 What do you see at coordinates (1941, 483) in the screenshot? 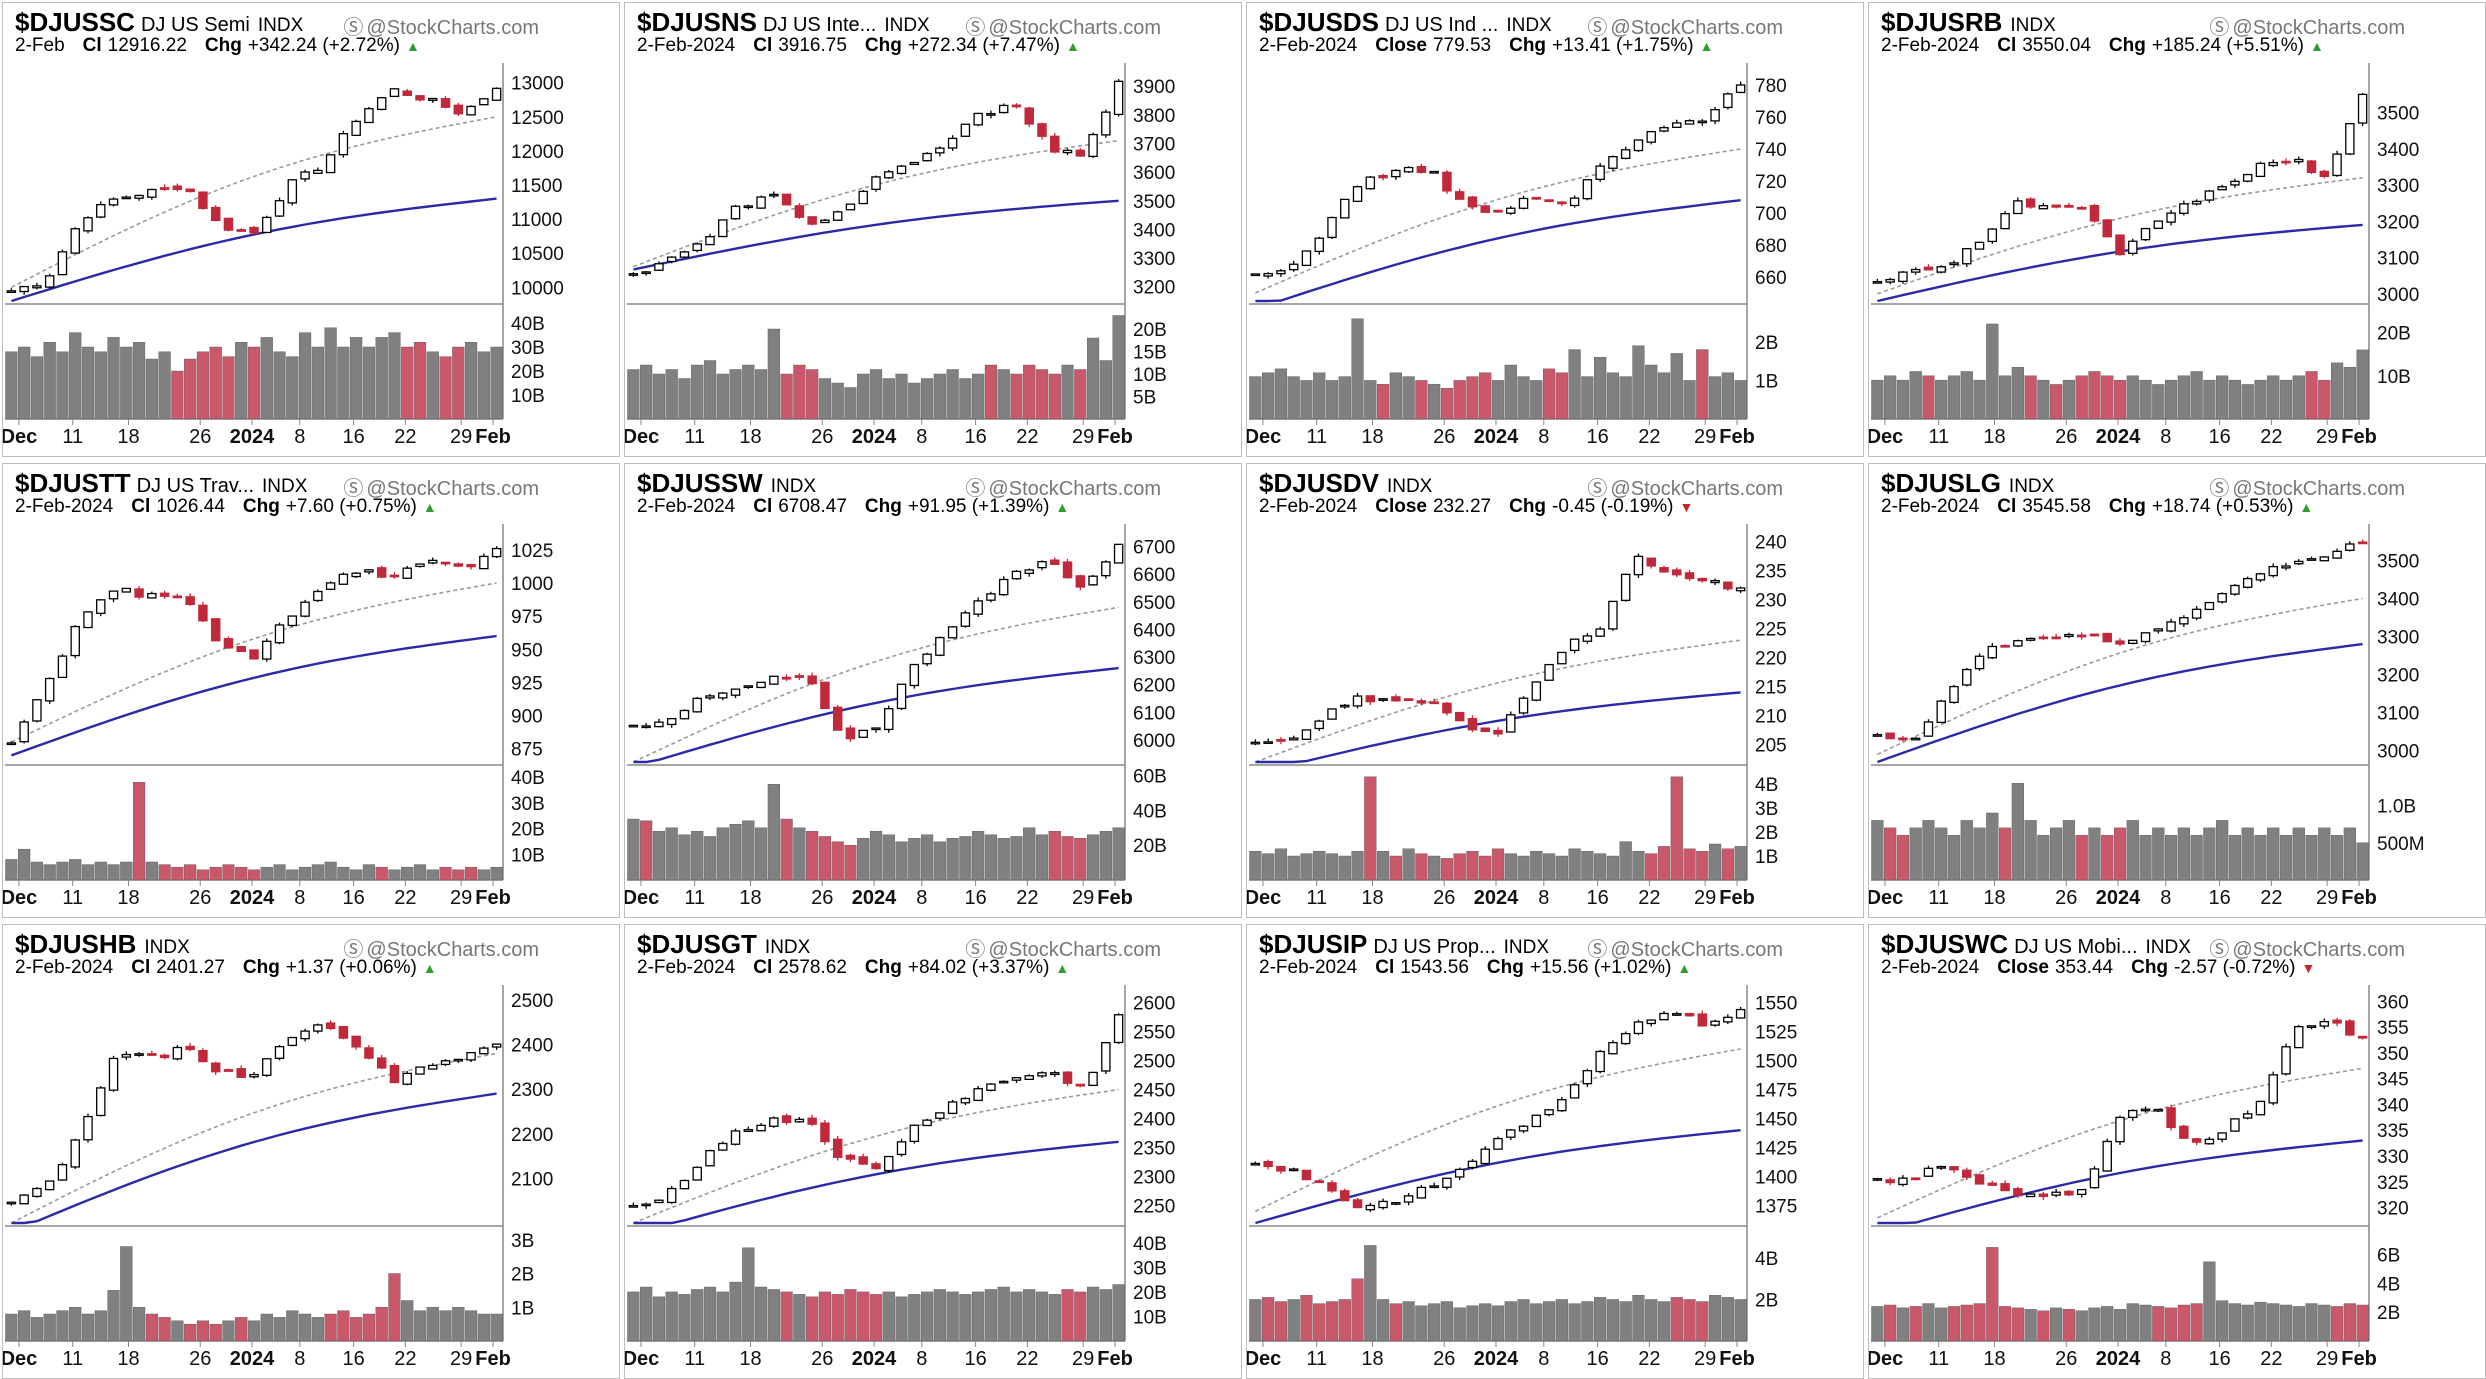
I see `symbol: $DJUSLG` at bounding box center [1941, 483].